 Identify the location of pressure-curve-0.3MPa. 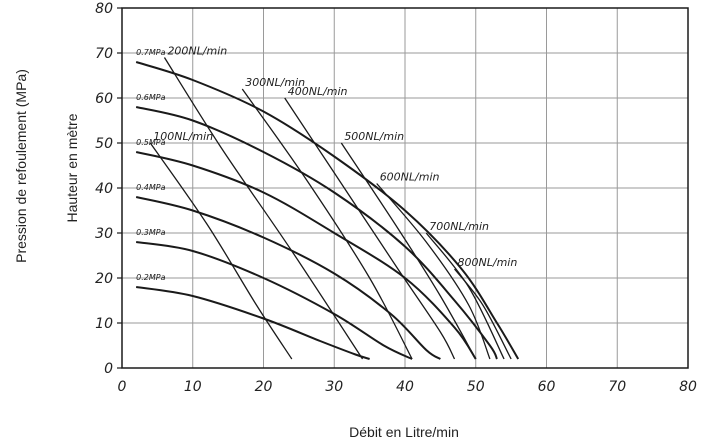
(274, 300).